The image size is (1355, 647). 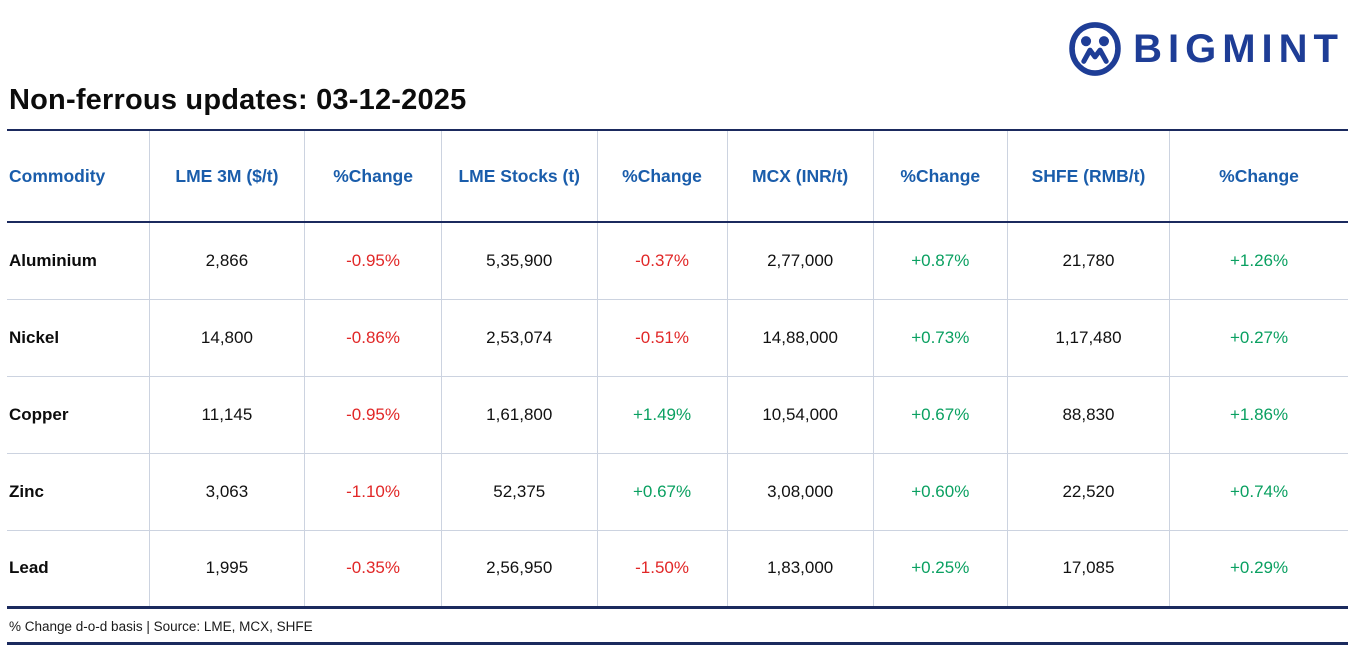 What do you see at coordinates (940, 338) in the screenshot?
I see `change-cell: +0.73%` at bounding box center [940, 338].